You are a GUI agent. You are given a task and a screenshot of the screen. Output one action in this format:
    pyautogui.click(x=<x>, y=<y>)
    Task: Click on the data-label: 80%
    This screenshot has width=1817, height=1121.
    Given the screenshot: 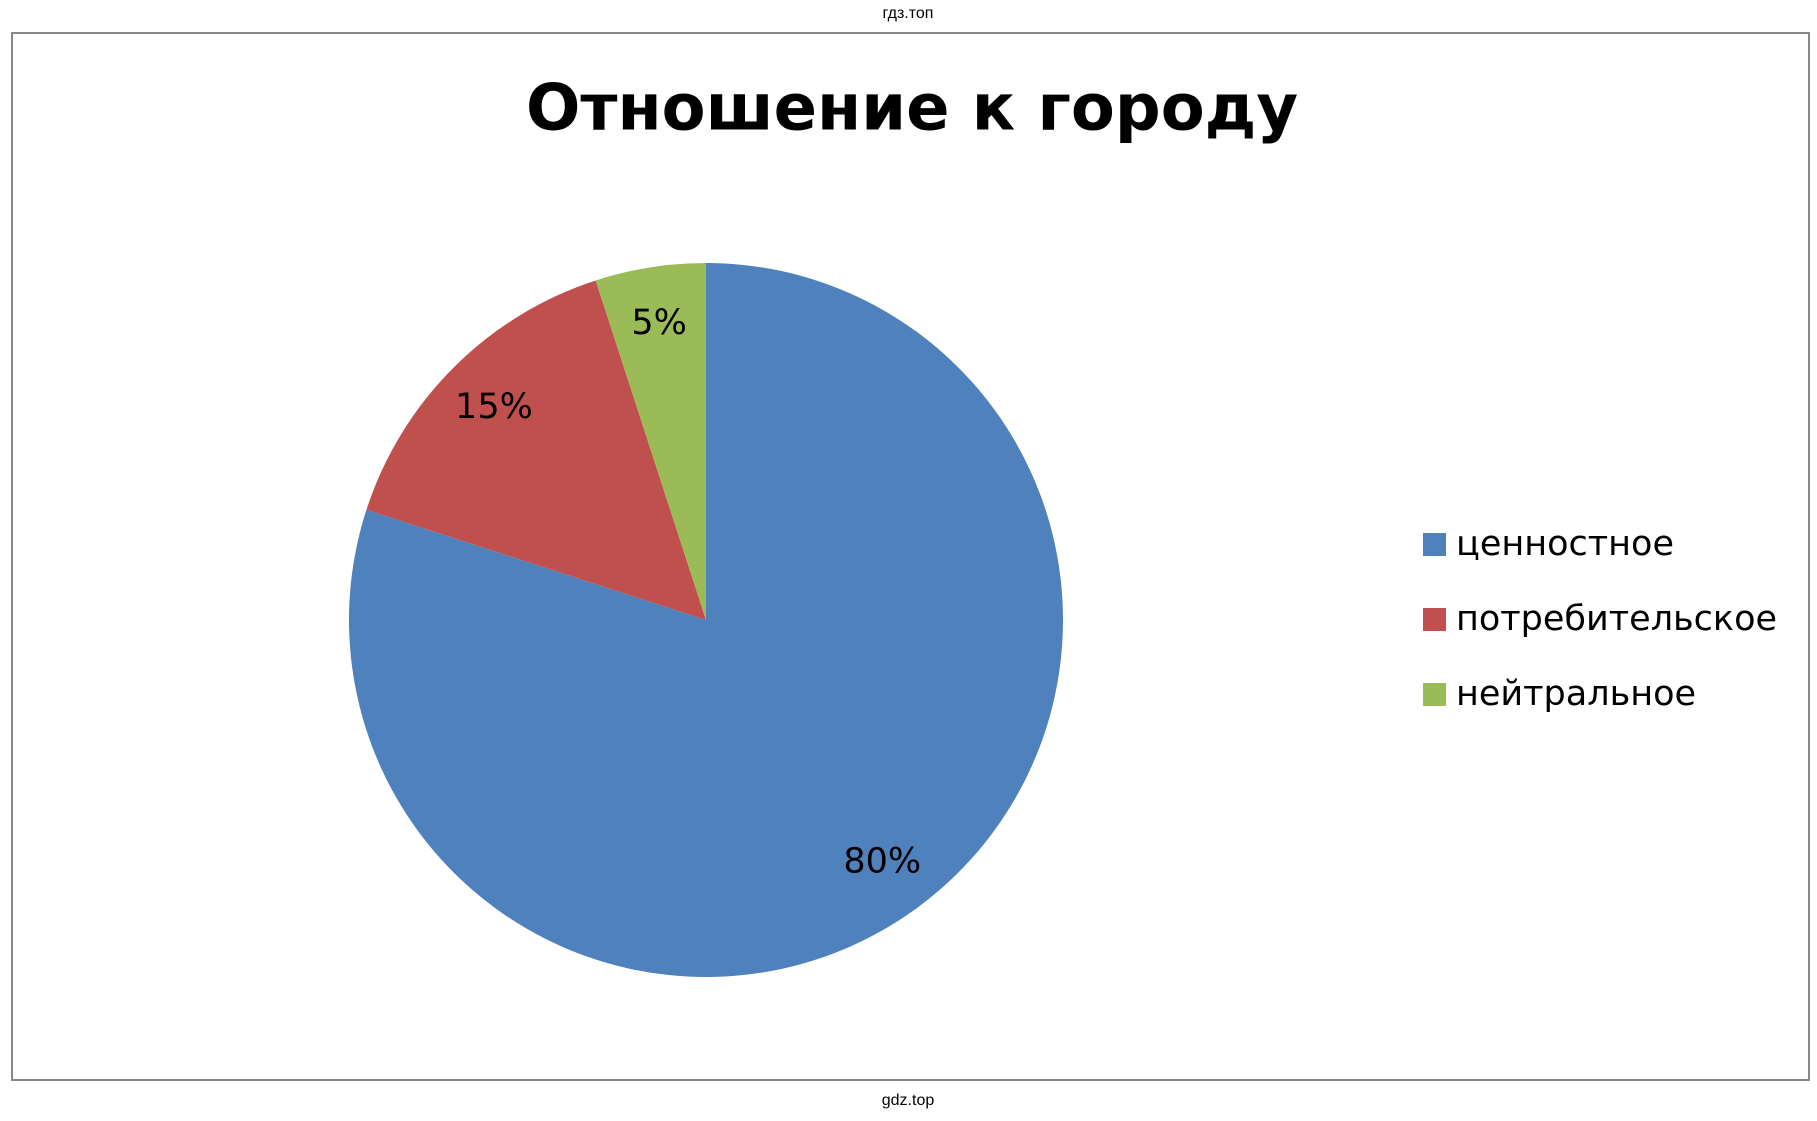 What is the action you would take?
    pyautogui.click(x=882, y=862)
    